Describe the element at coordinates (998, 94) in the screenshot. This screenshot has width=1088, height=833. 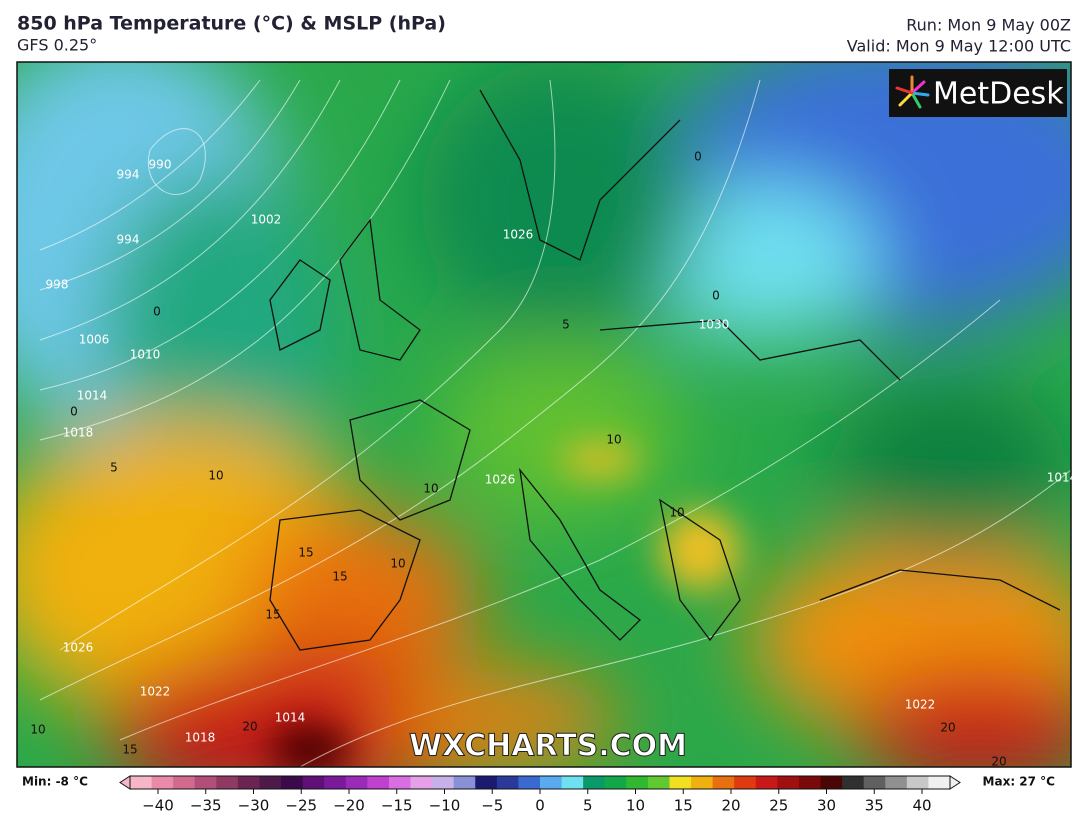
I see `logo-text: MetDesk` at that location.